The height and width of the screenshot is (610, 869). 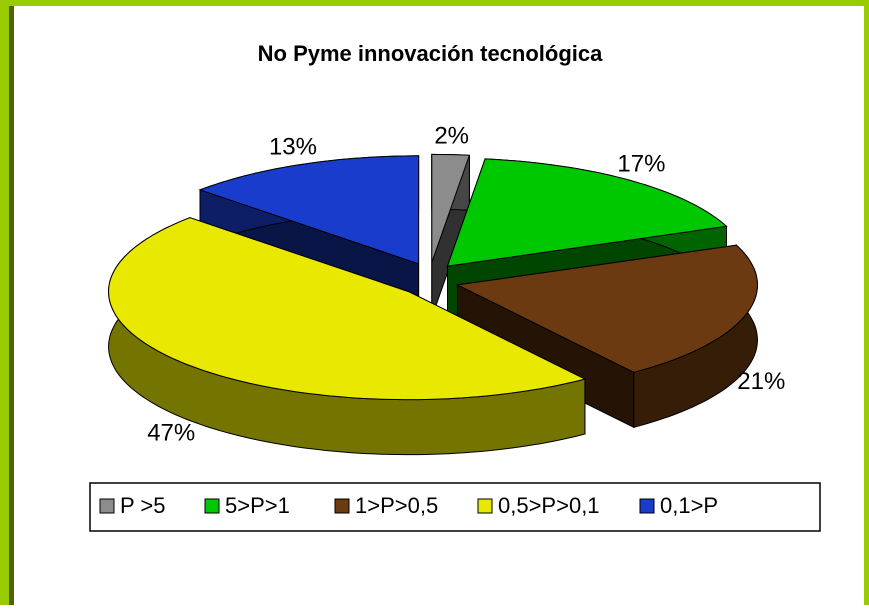 I want to click on data-label: 13%, so click(x=293, y=146).